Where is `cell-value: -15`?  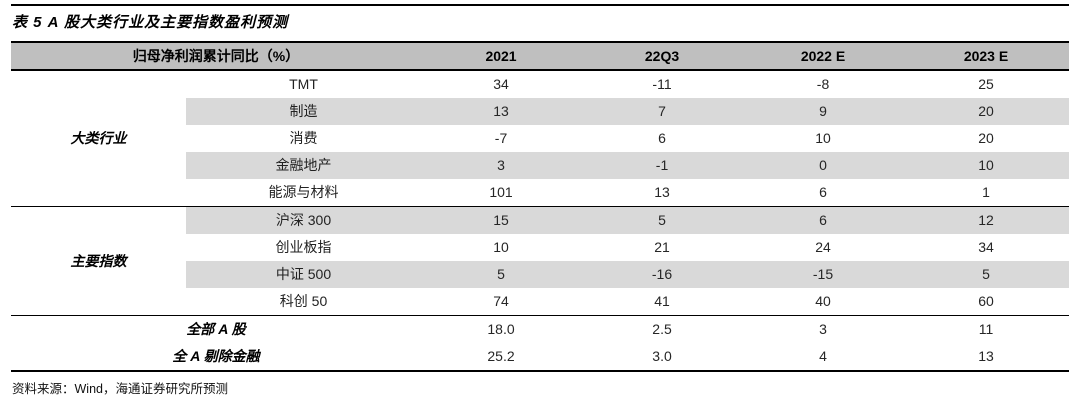
cell-value: -15 is located at coordinates (823, 274).